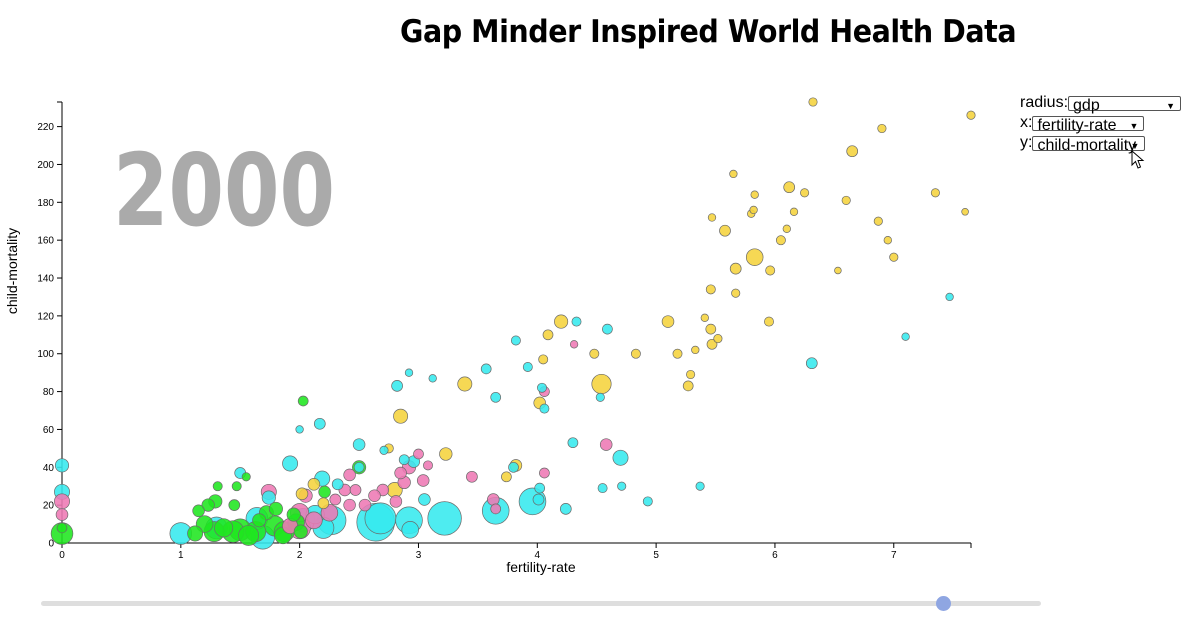  Describe the element at coordinates (1088, 124) in the screenshot. I see `x-select: fertility-rate ▼` at that location.